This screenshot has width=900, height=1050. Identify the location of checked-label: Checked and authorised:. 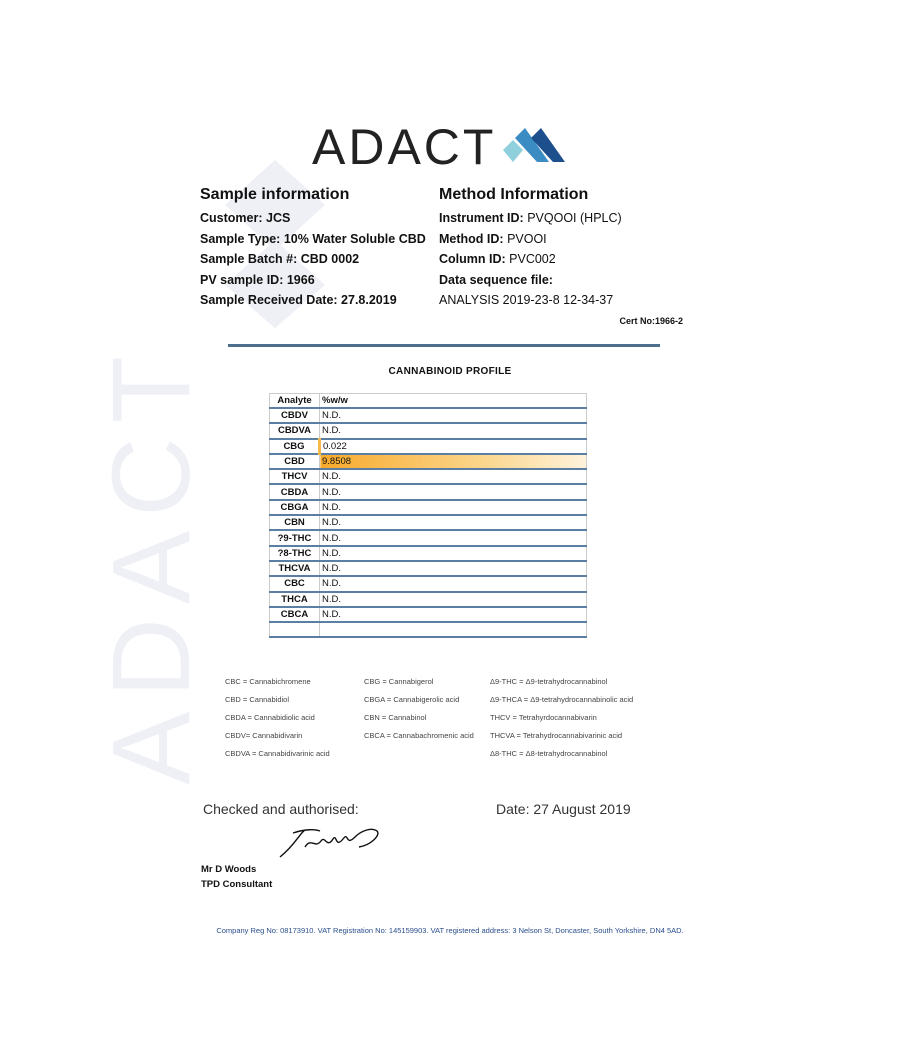
(281, 809).